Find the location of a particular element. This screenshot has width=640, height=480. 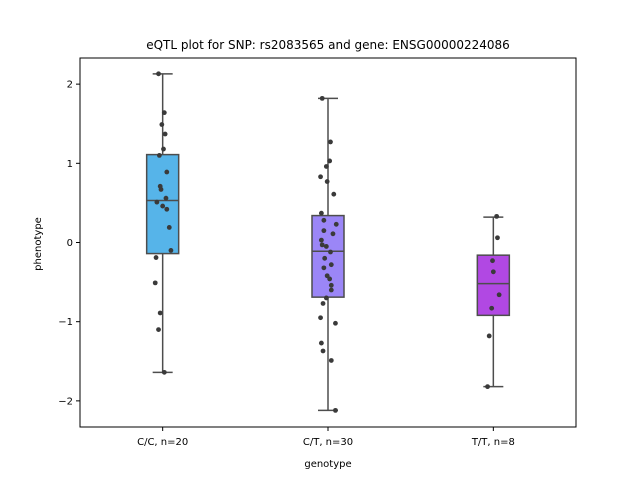

x-axis: C/C, n=20 C/T, n=30 T/T, n=8 is located at coordinates (326, 437).